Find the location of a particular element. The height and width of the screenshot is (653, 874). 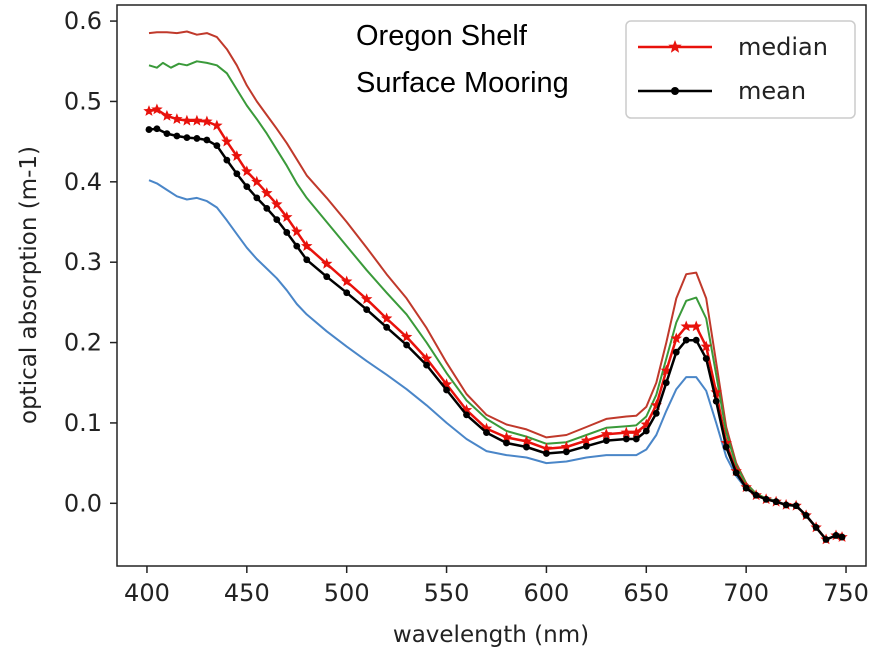

x-axis-label: wavelength (nm) is located at coordinates (491, 635).